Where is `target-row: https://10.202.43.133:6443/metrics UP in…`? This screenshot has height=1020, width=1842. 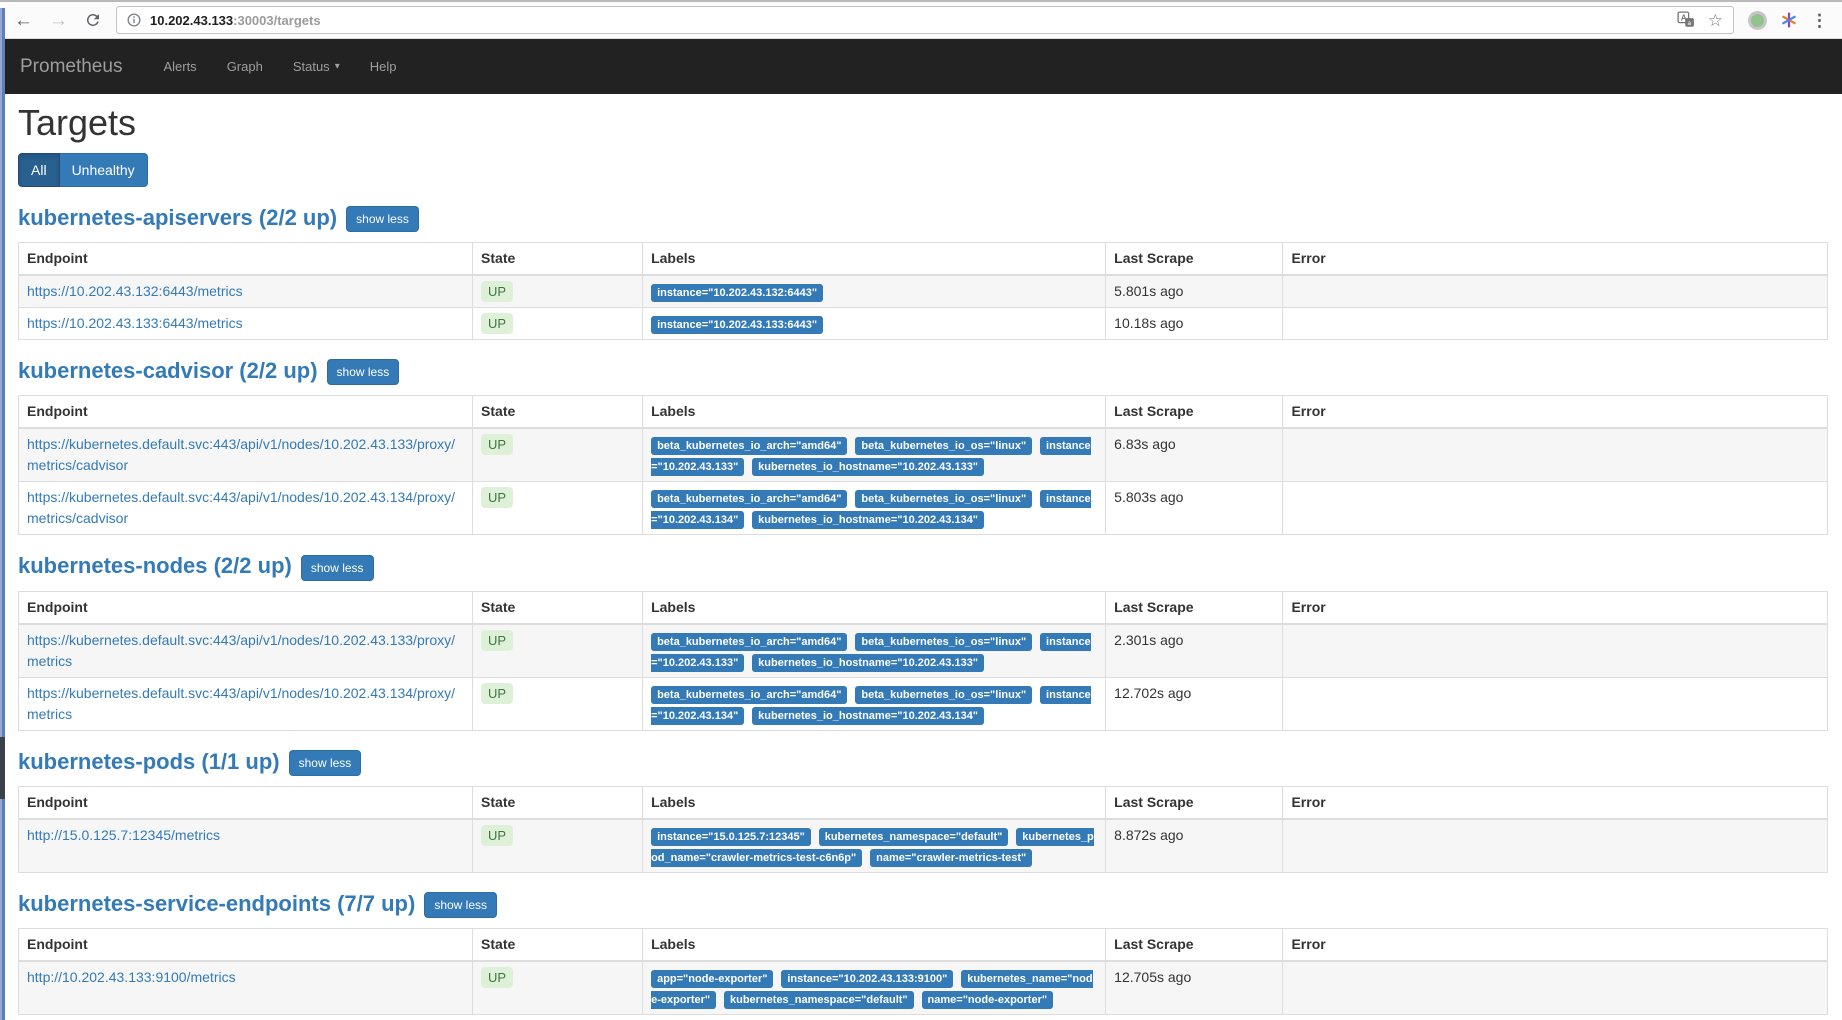
target-row: https://10.202.43.133:6443/metrics UP in… is located at coordinates (922, 324).